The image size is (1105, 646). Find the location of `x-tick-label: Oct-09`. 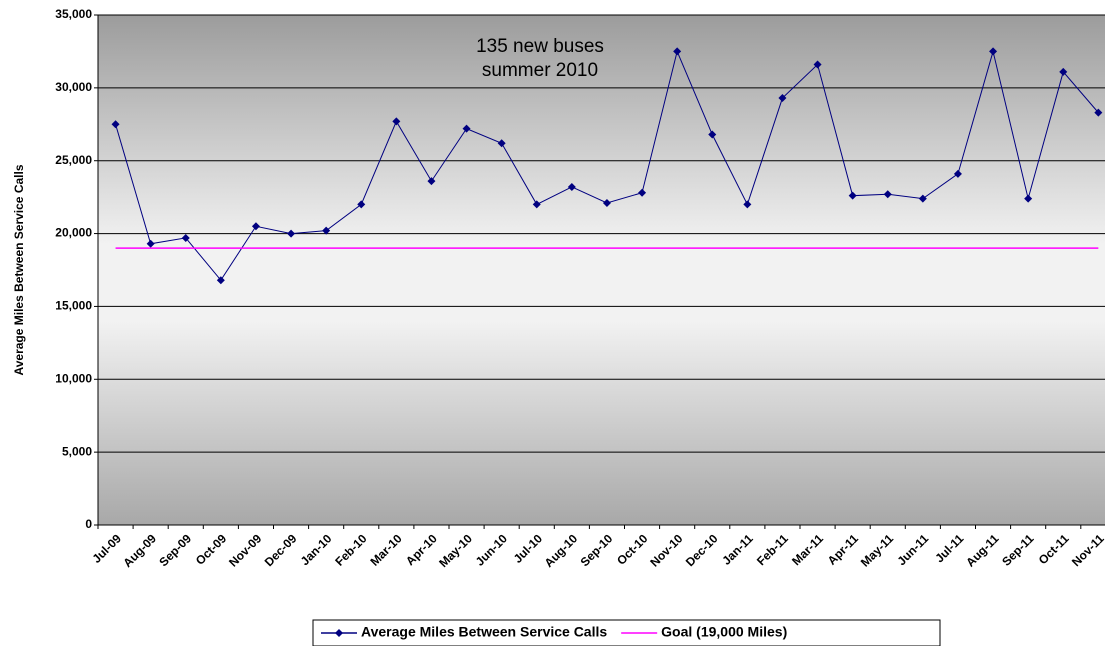

x-tick-label: Oct-09 is located at coordinates (211, 549).